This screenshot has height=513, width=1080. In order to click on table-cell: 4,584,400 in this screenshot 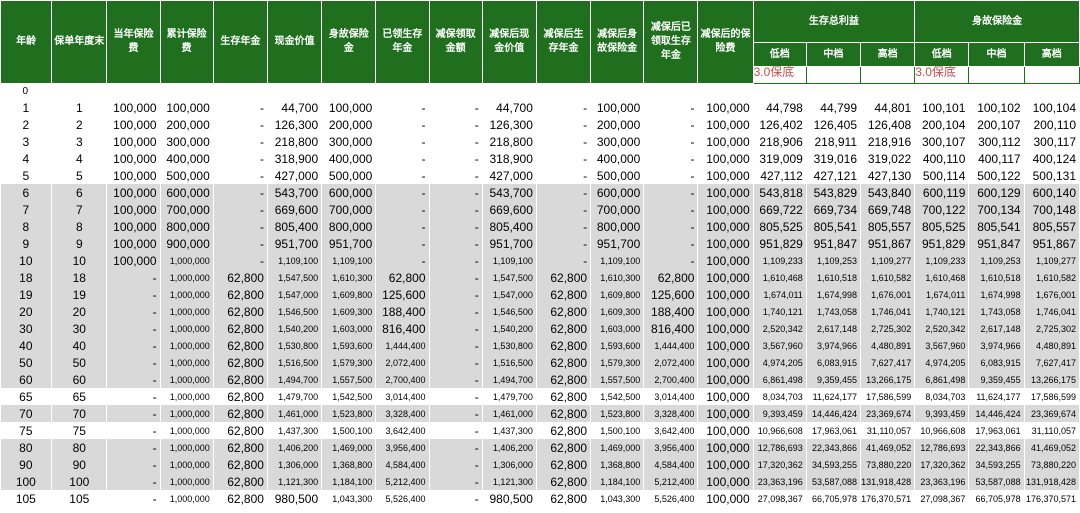, I will do `click(402, 464)`.